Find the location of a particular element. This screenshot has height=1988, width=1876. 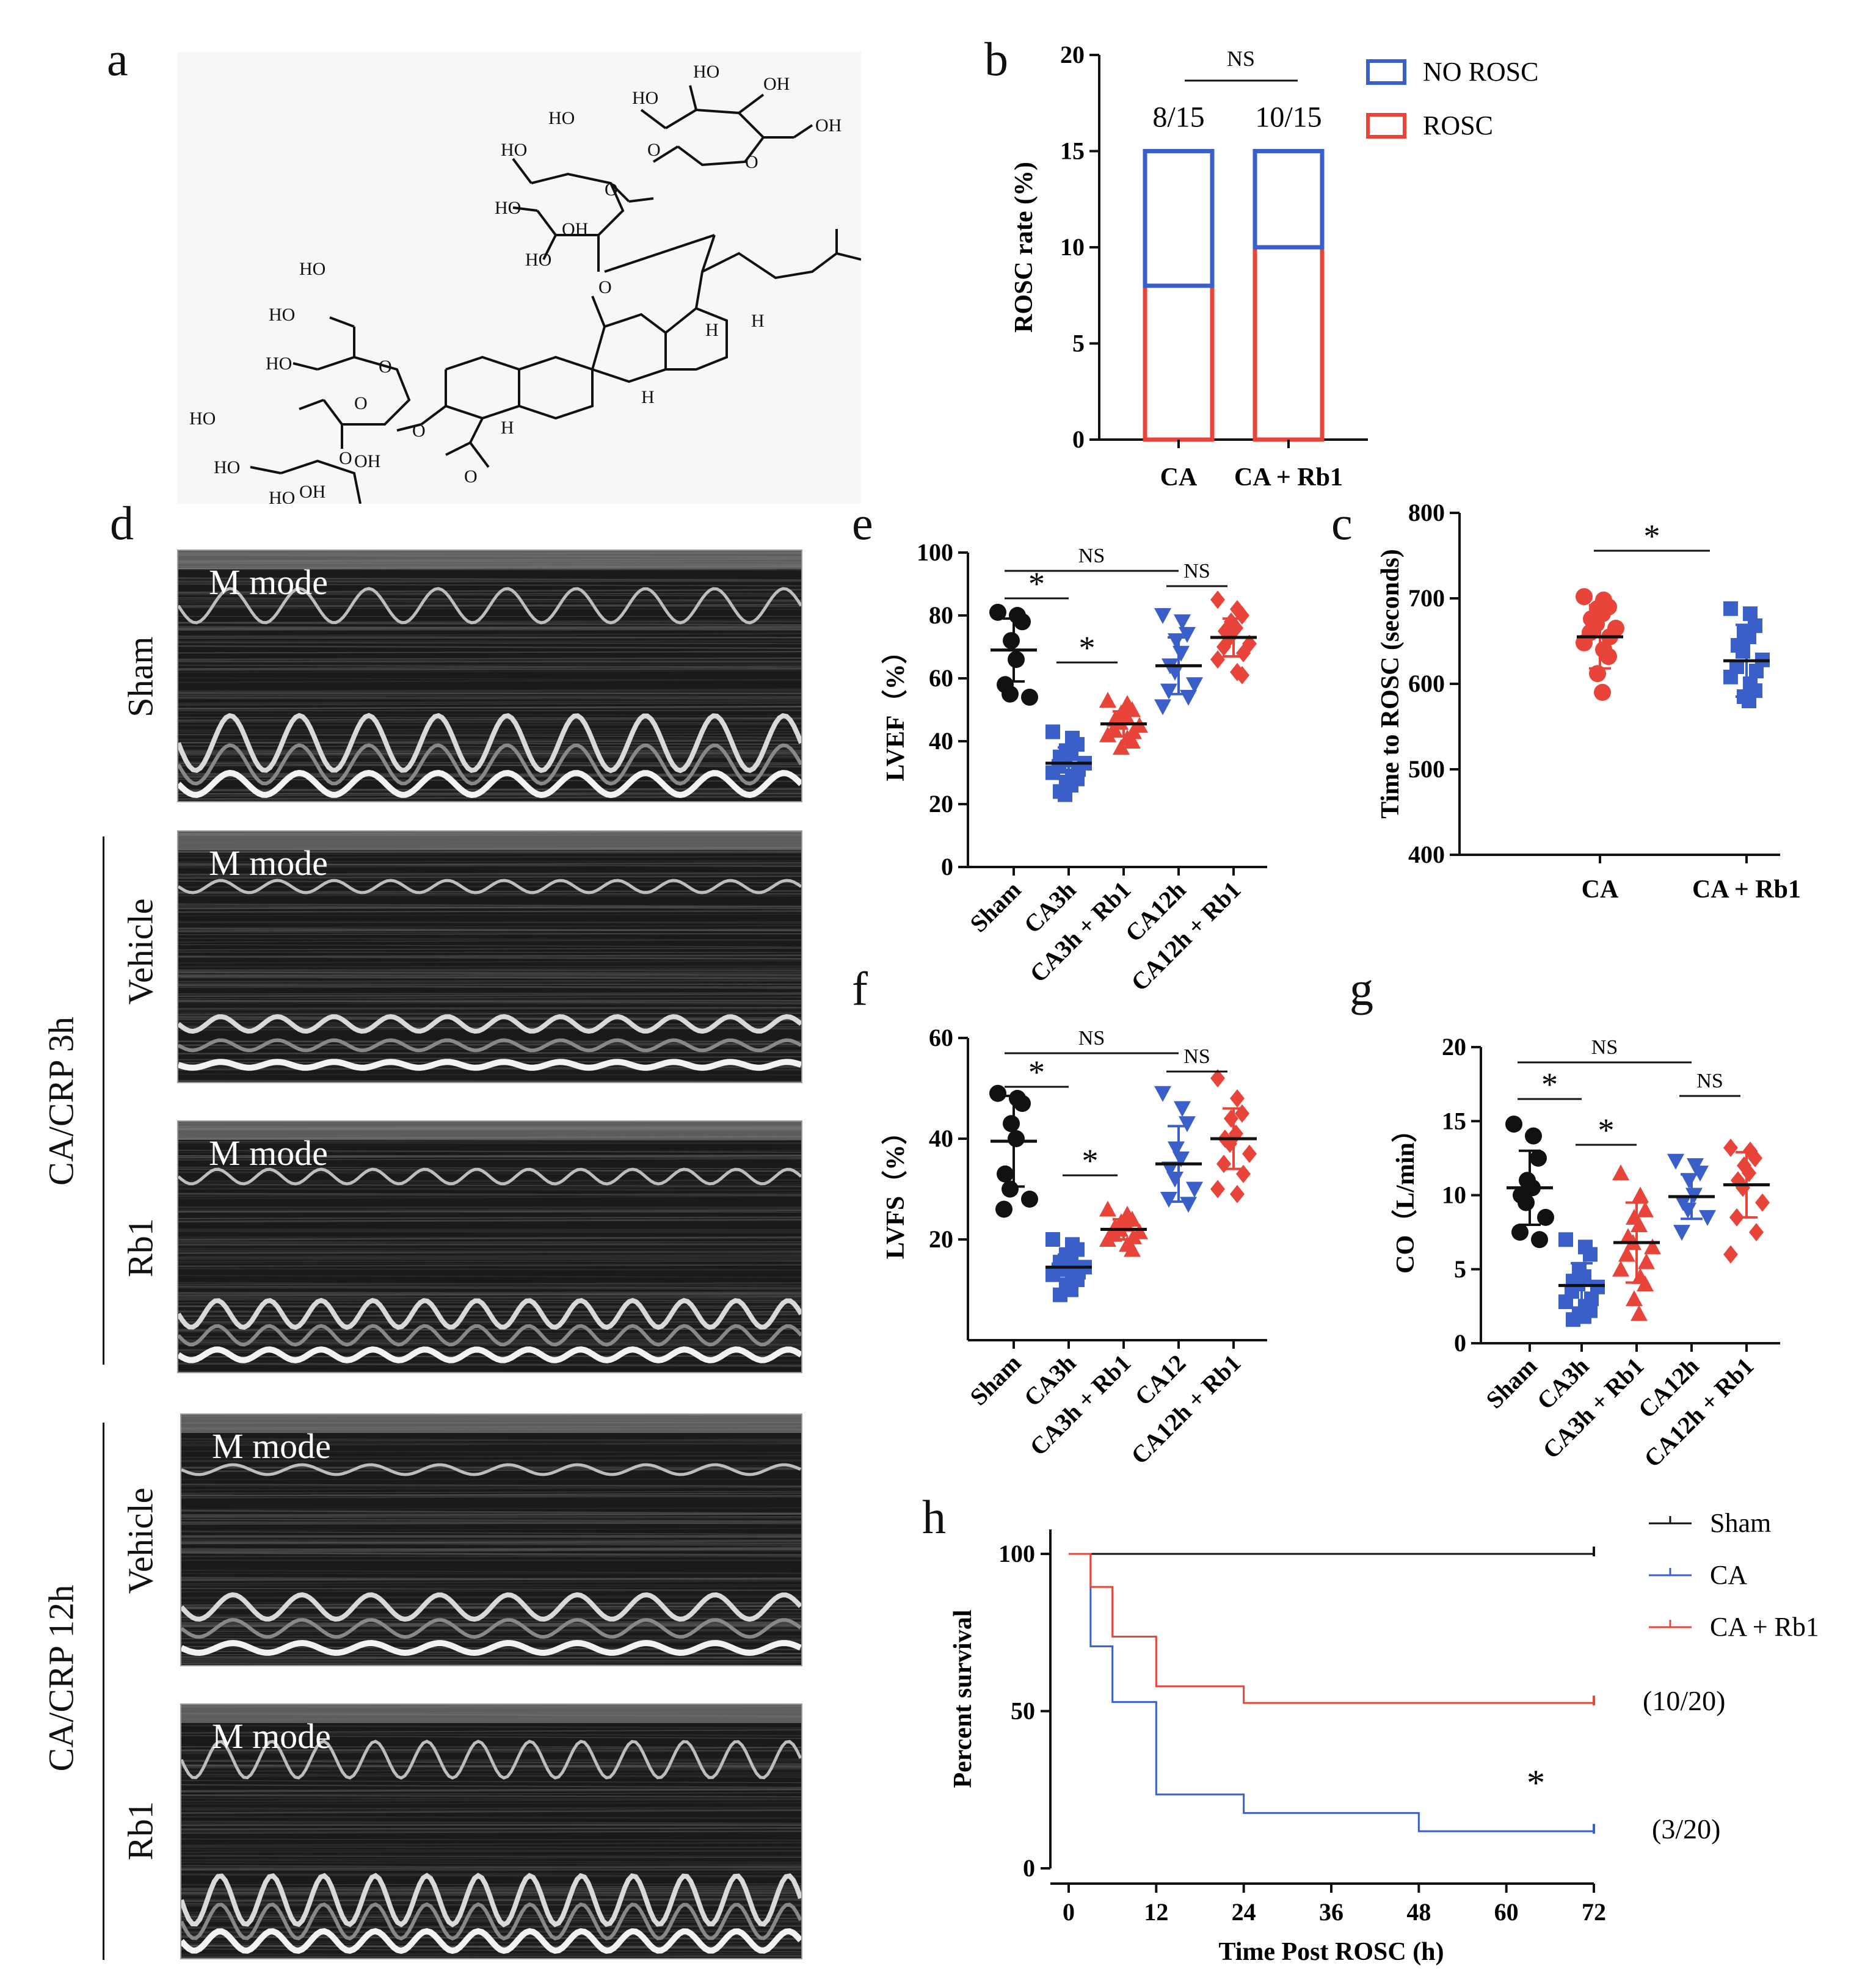

panel-label-f: f is located at coordinates (860, 988).